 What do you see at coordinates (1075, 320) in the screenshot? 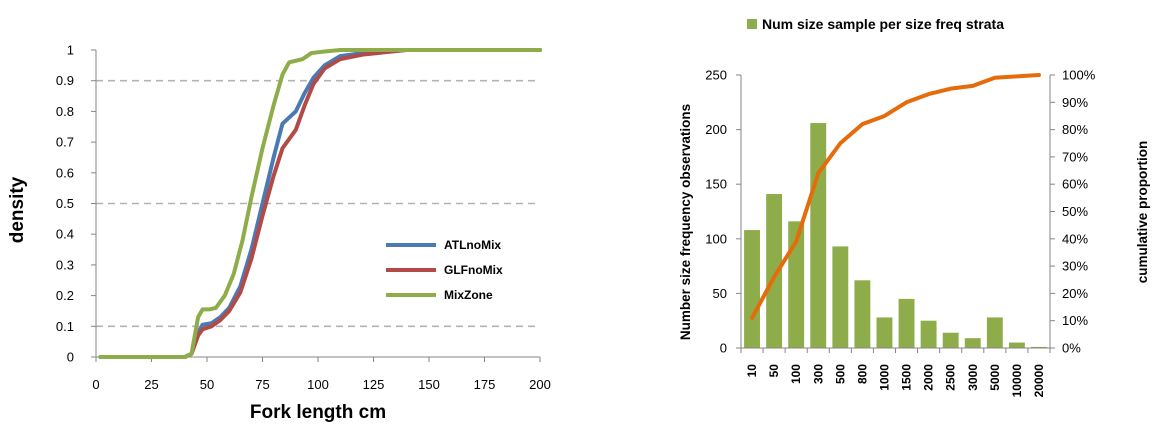
I see `y2-tick-label: 10%` at bounding box center [1075, 320].